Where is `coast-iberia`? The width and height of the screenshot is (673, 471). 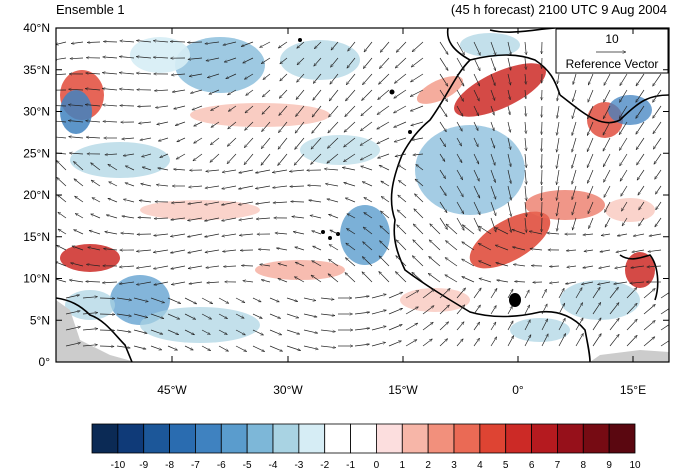
coast-iberia is located at coordinates (522, 30).